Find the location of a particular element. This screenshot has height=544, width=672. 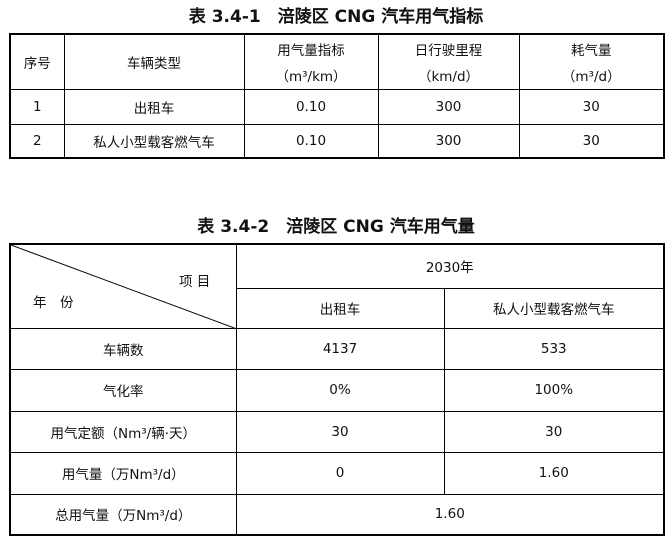

row-label: 用气量（万Nm³/d） is located at coordinates (123, 473).